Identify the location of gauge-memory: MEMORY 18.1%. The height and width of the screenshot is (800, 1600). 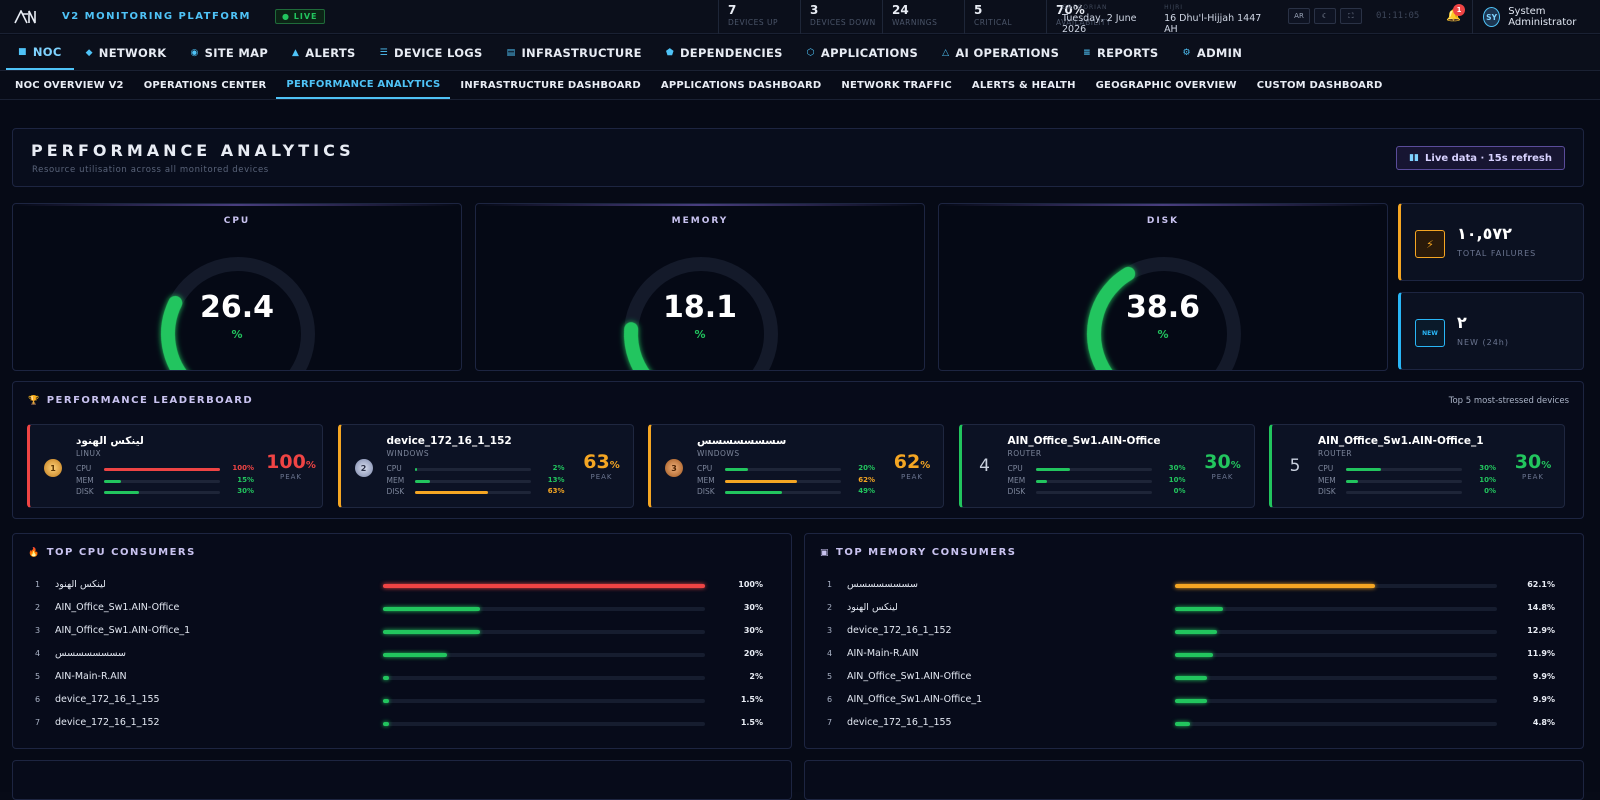
(700, 287).